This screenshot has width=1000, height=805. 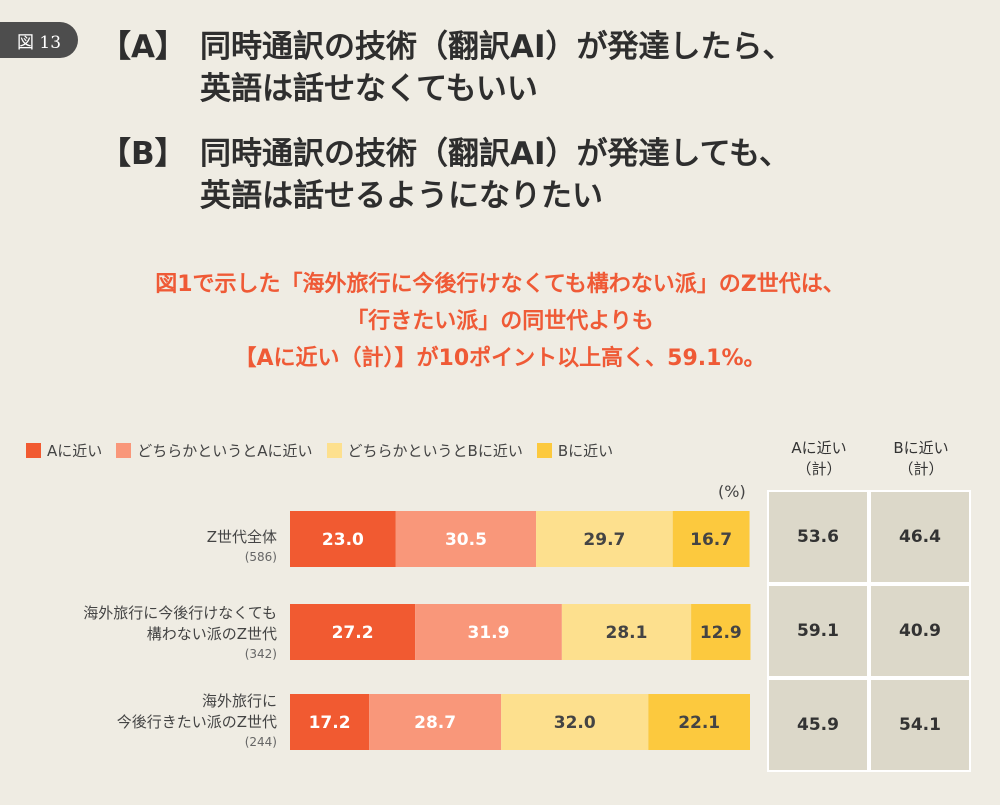 I want to click on table-cell-a-total-row3: 45.9, so click(x=818, y=725).